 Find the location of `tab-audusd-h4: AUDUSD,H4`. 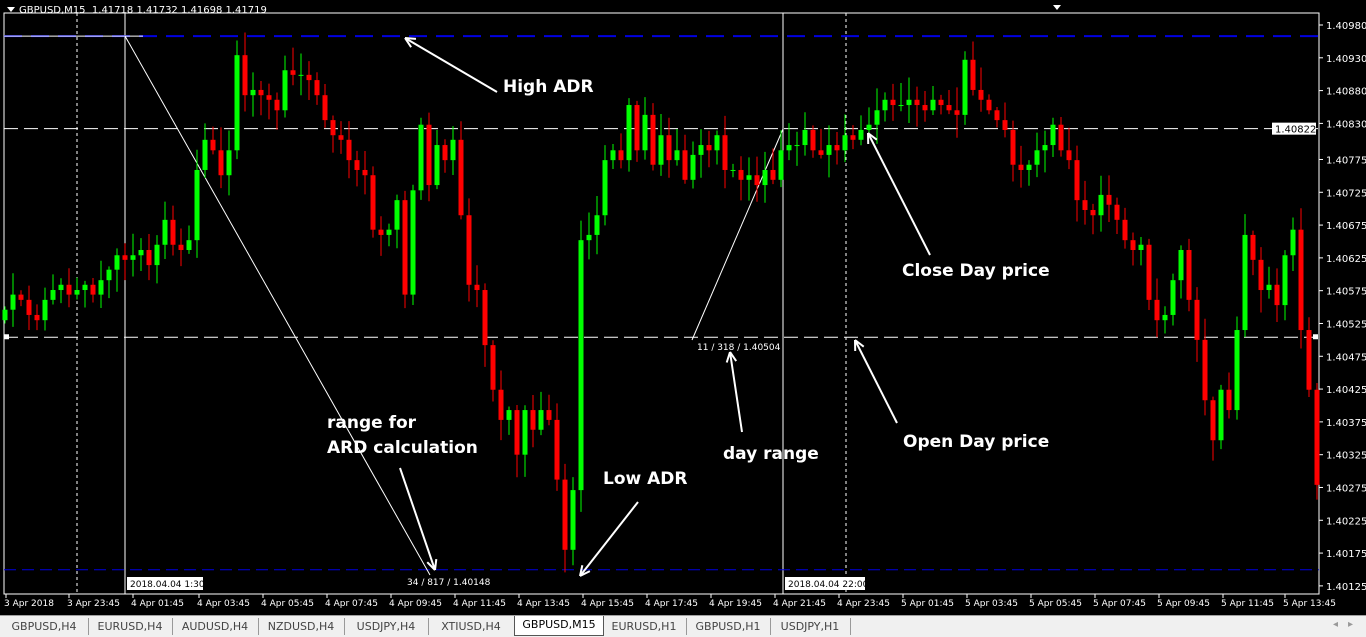

tab-audusd-h4: AUDUSD,H4 is located at coordinates (215, 626).